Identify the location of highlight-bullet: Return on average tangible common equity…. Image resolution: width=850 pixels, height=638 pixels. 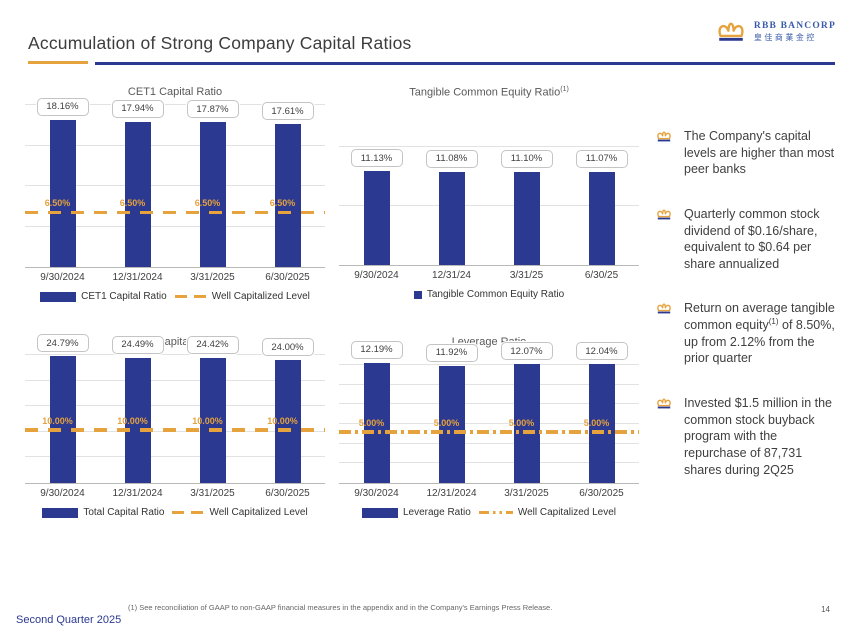
(745, 333).